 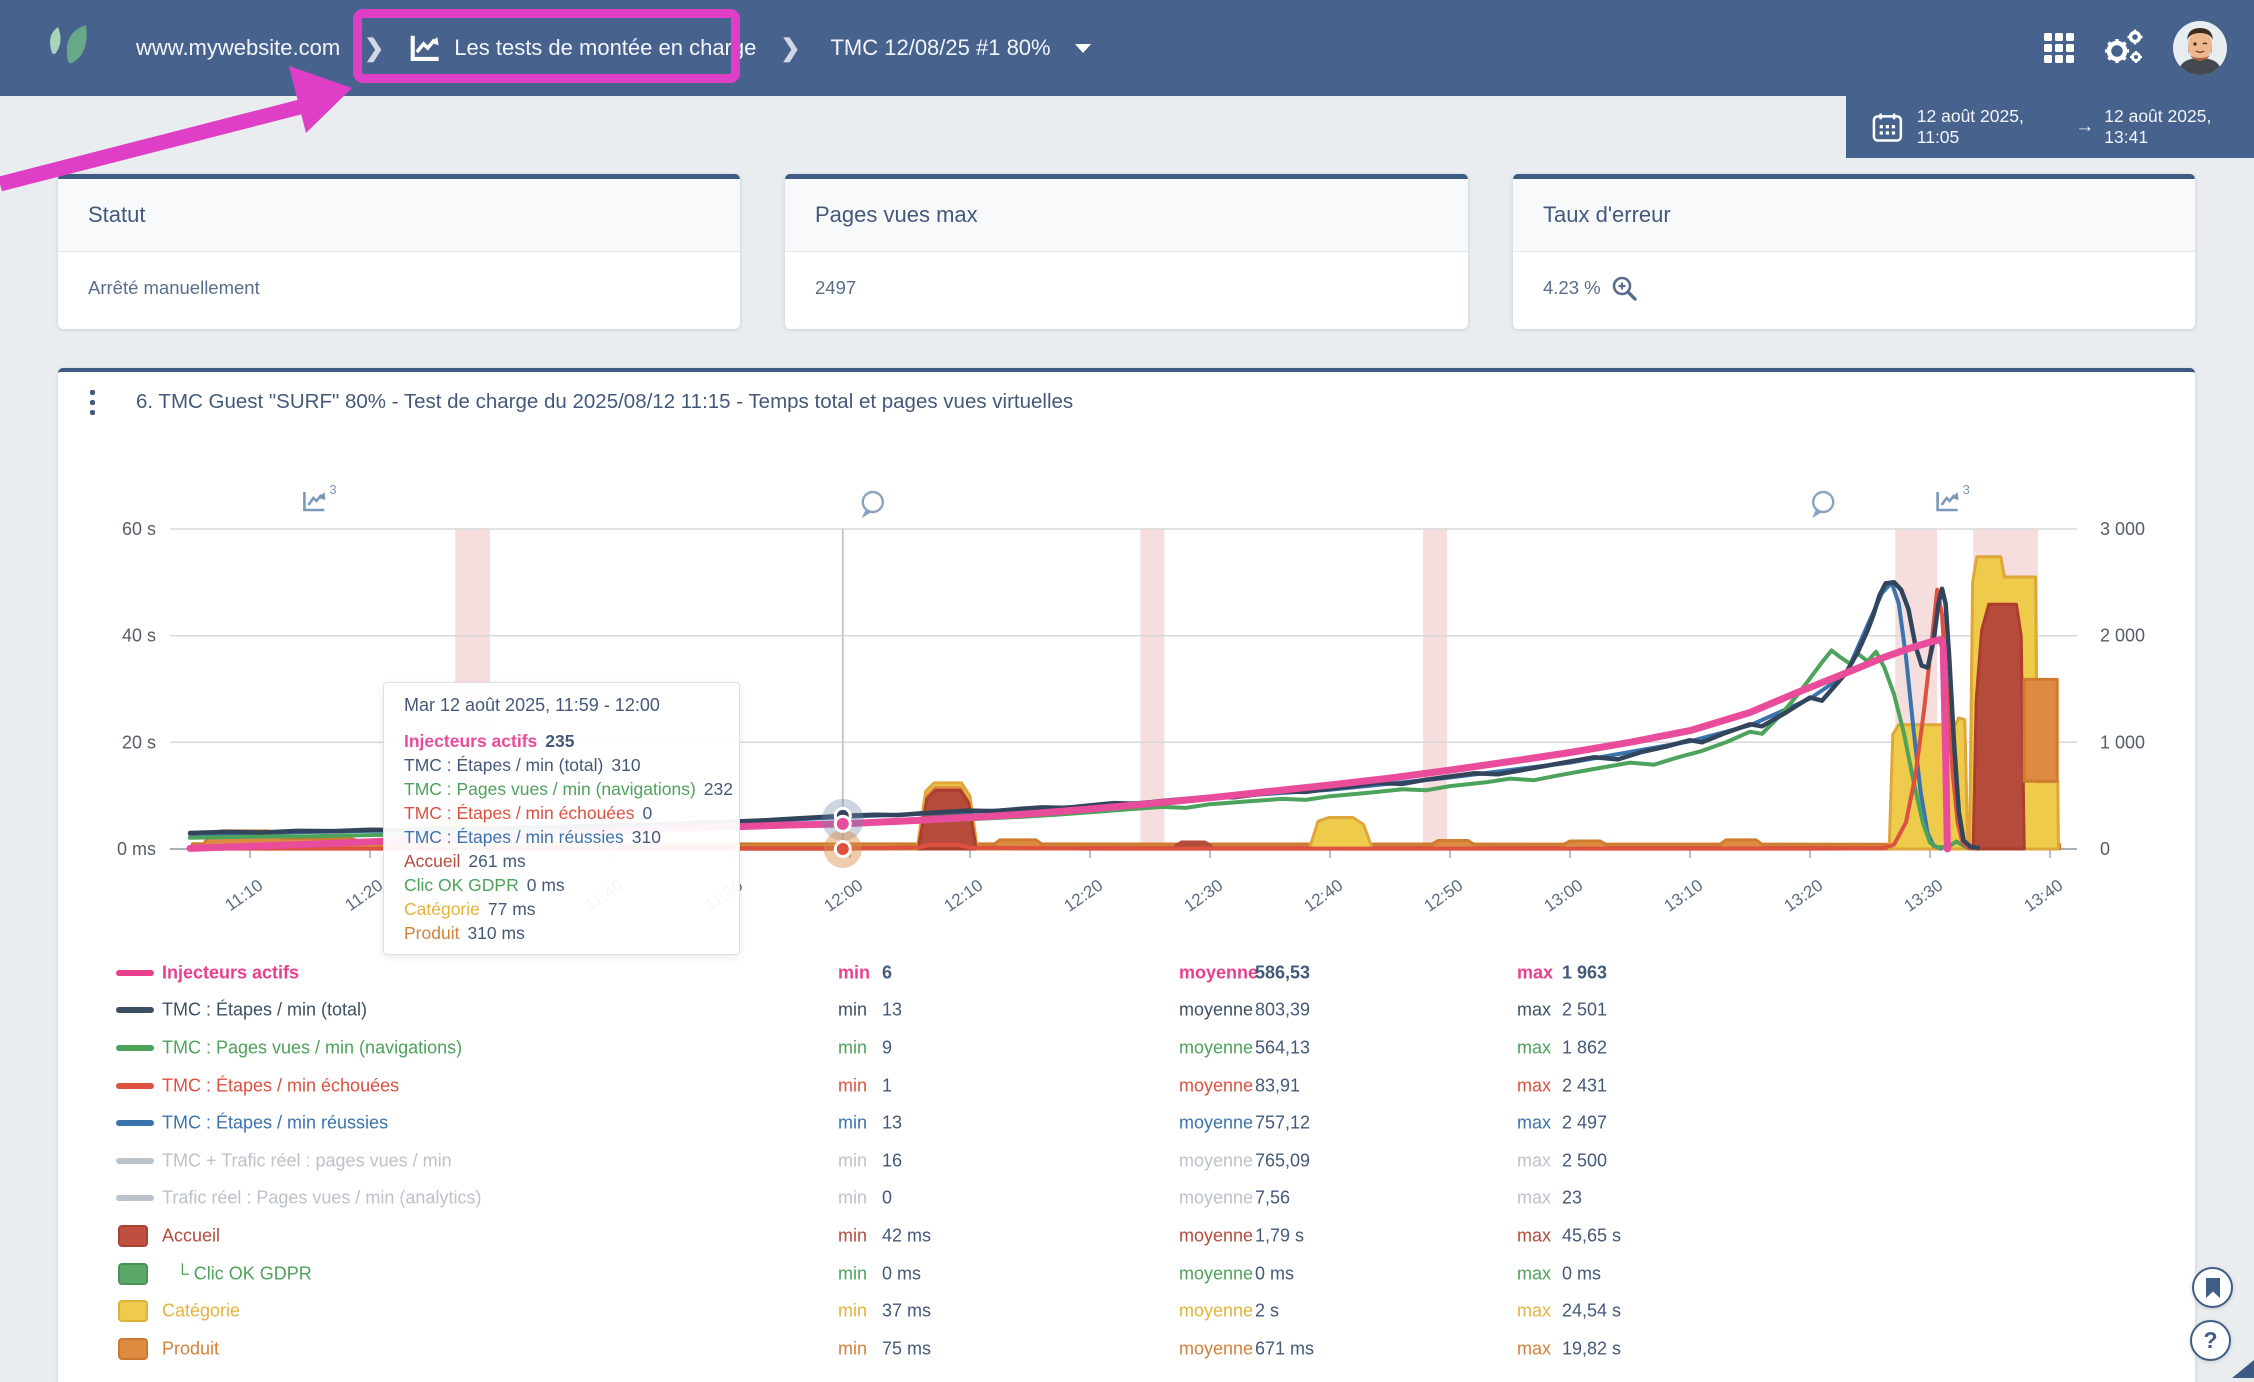 I want to click on comment-annotation-icon, so click(x=1823, y=504).